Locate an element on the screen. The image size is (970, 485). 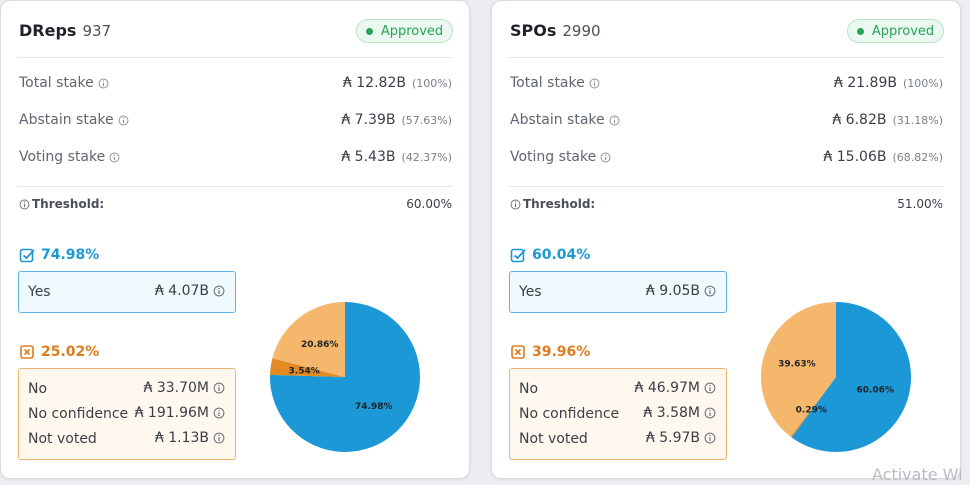
stake-value-row: ₳ 7.39B (57.63%) is located at coordinates (396, 120).